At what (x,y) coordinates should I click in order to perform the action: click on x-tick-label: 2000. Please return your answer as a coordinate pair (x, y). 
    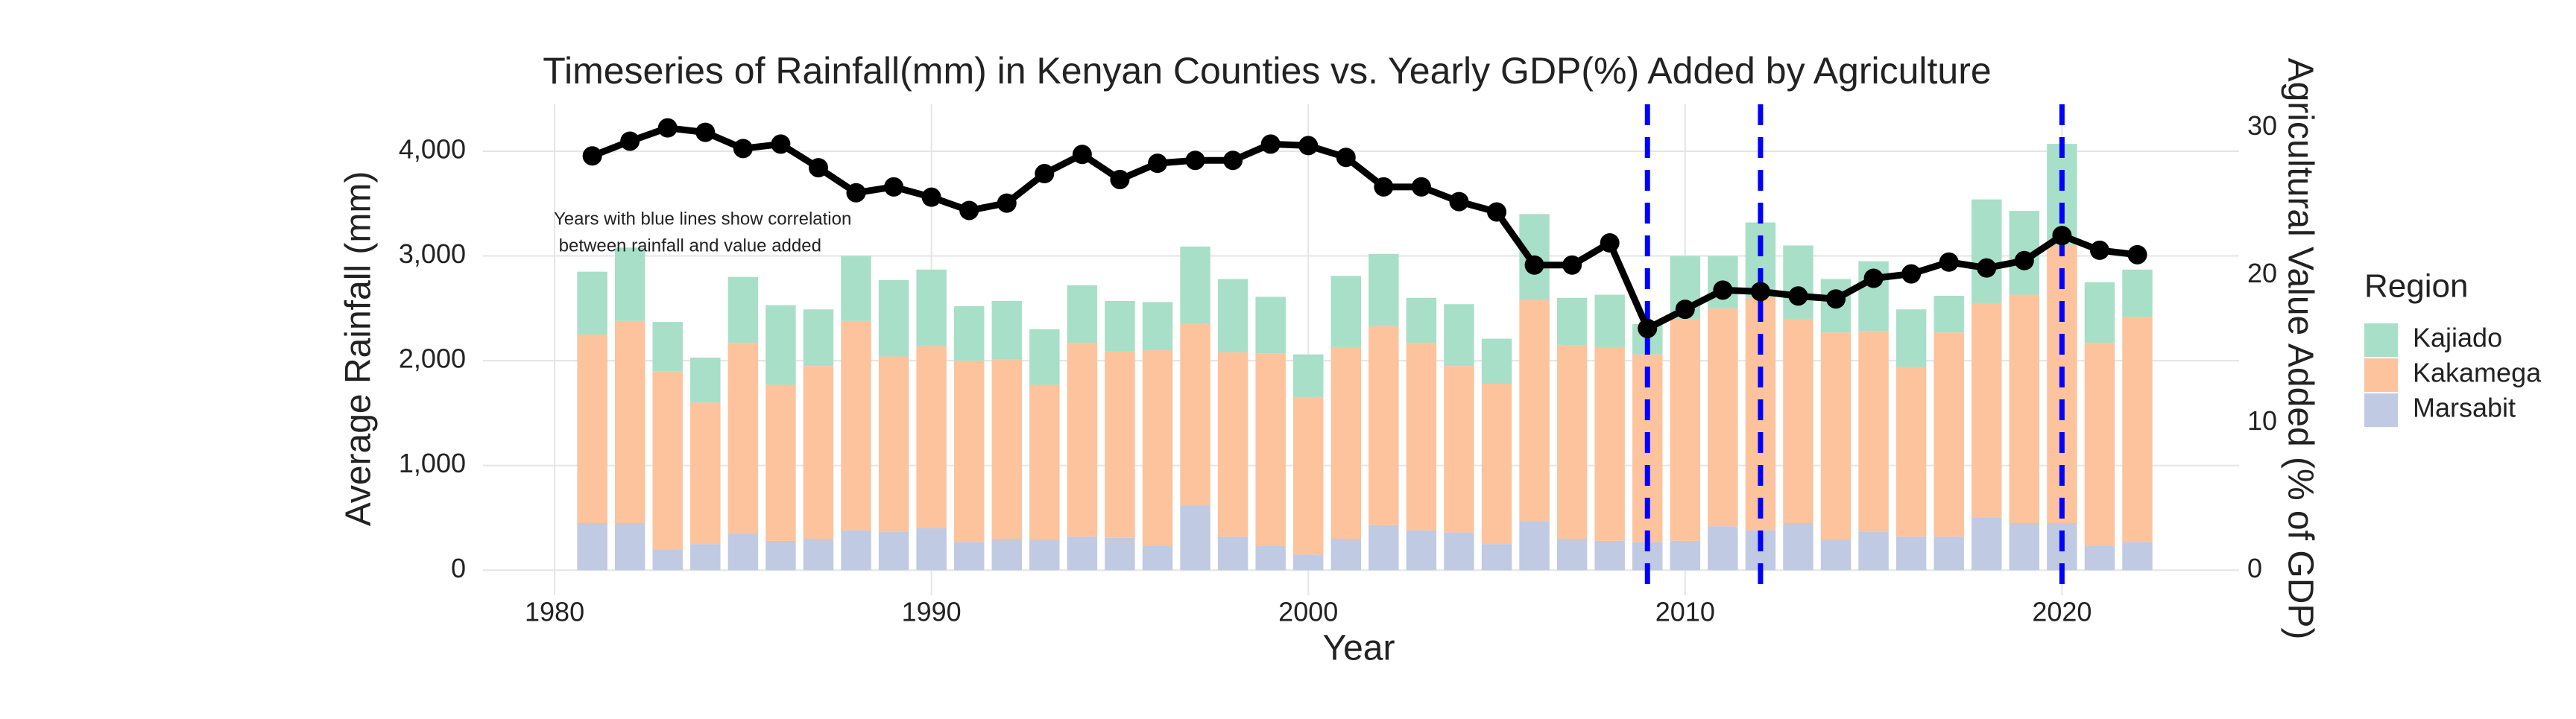
    Looking at the image, I should click on (1308, 612).